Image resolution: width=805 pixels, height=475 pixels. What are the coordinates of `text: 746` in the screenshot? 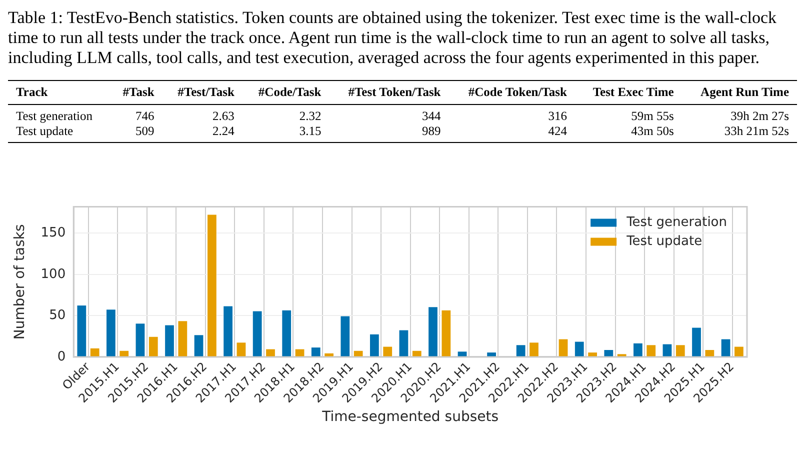 It's located at (145, 116).